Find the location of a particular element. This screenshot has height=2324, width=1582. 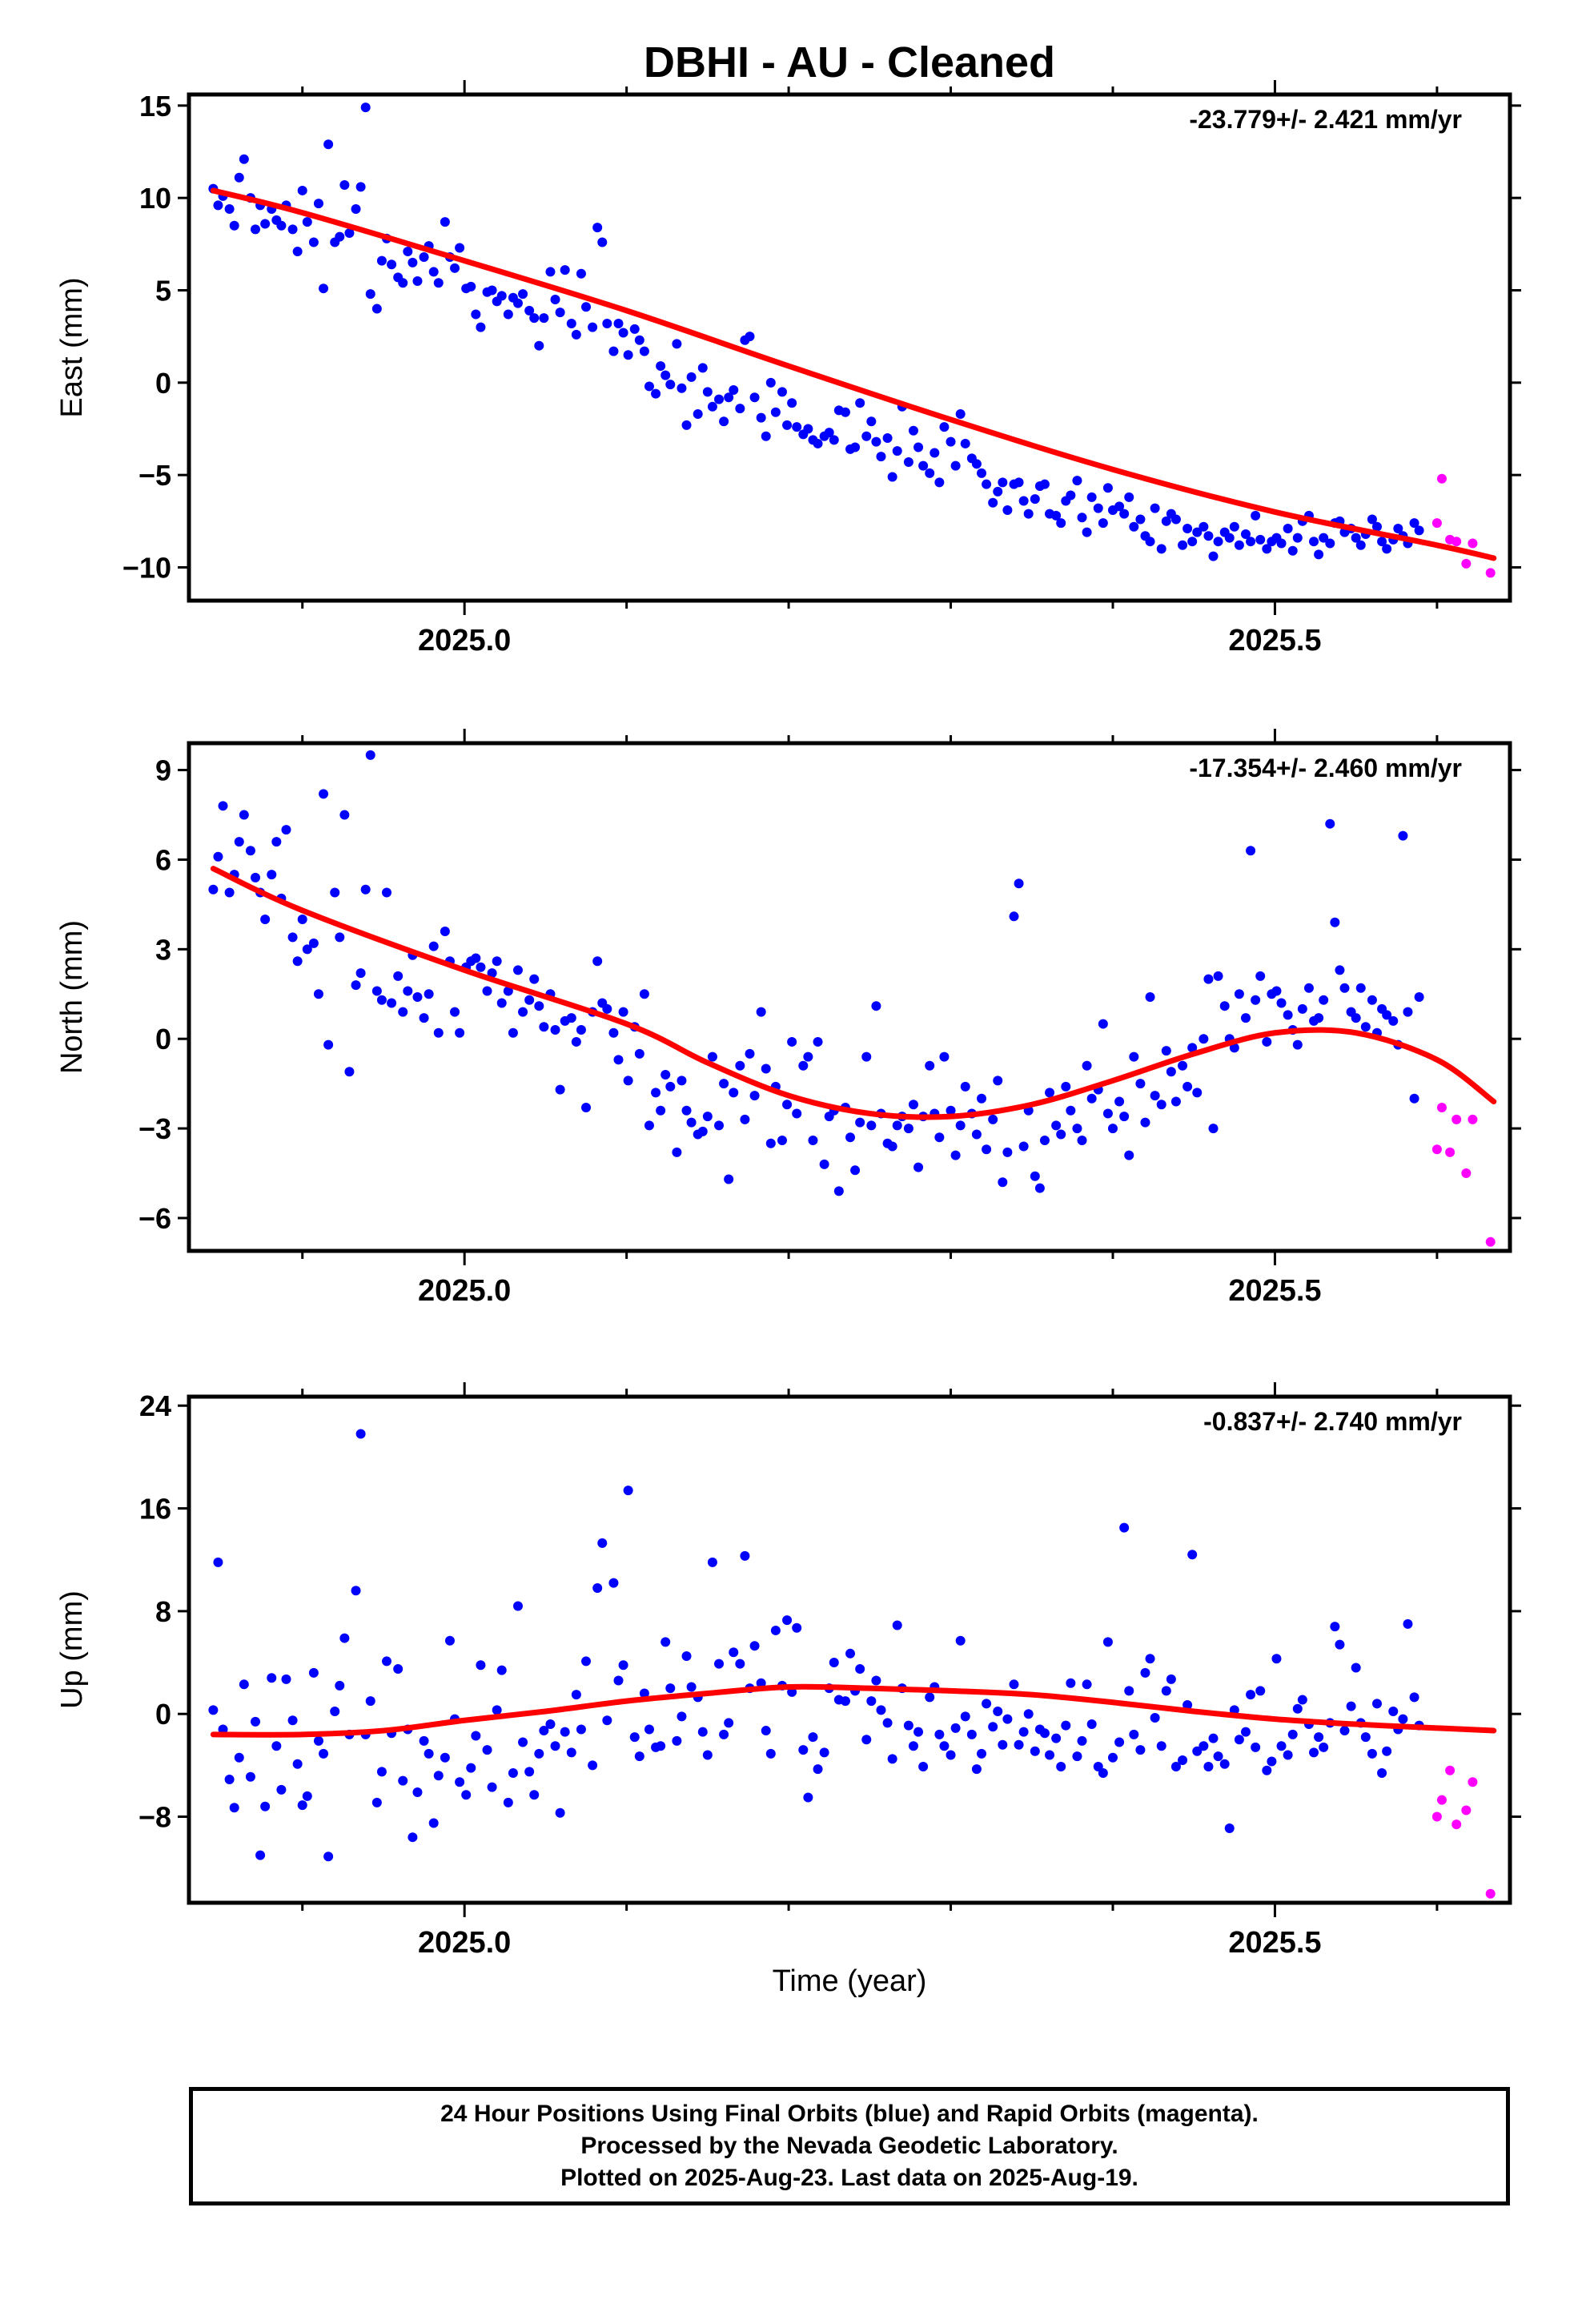

east-x-tick-label: 2025.0 is located at coordinates (464, 640).